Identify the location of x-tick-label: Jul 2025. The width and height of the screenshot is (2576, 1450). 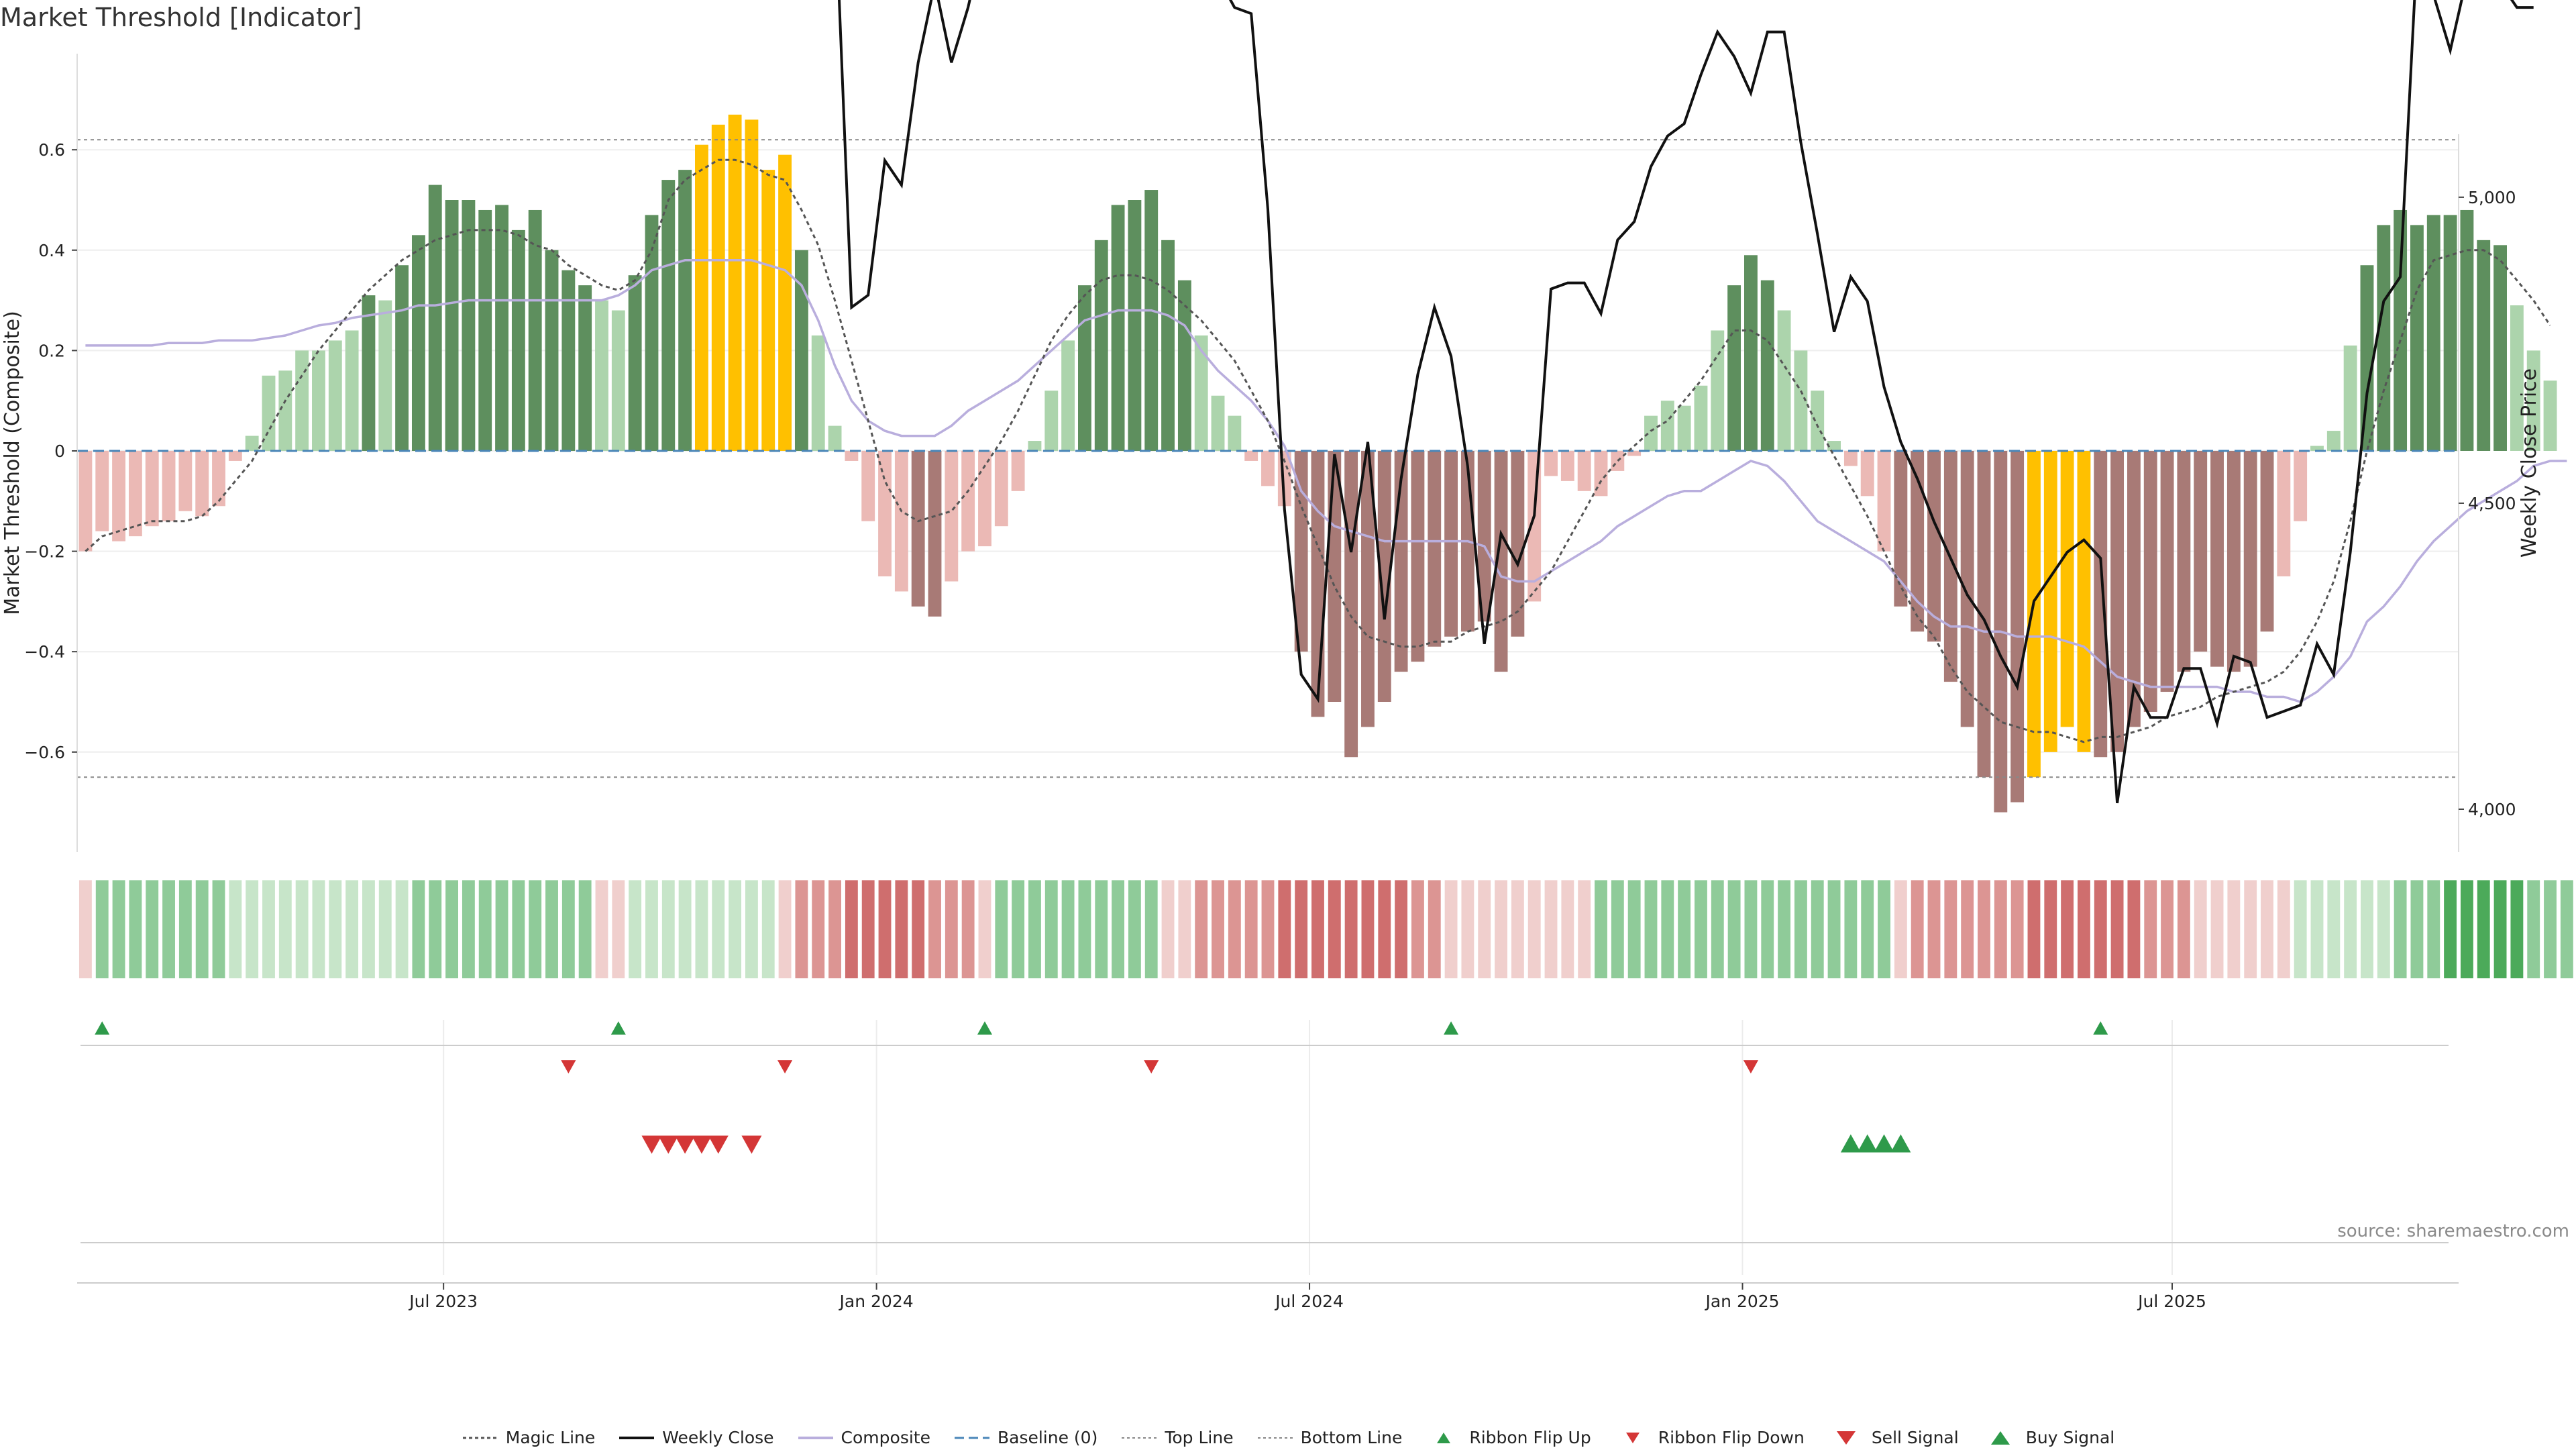
(2171, 1301).